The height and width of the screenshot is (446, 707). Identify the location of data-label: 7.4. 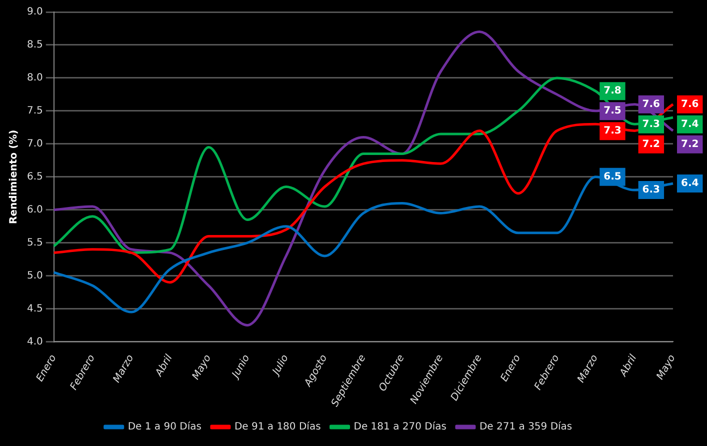
(690, 124).